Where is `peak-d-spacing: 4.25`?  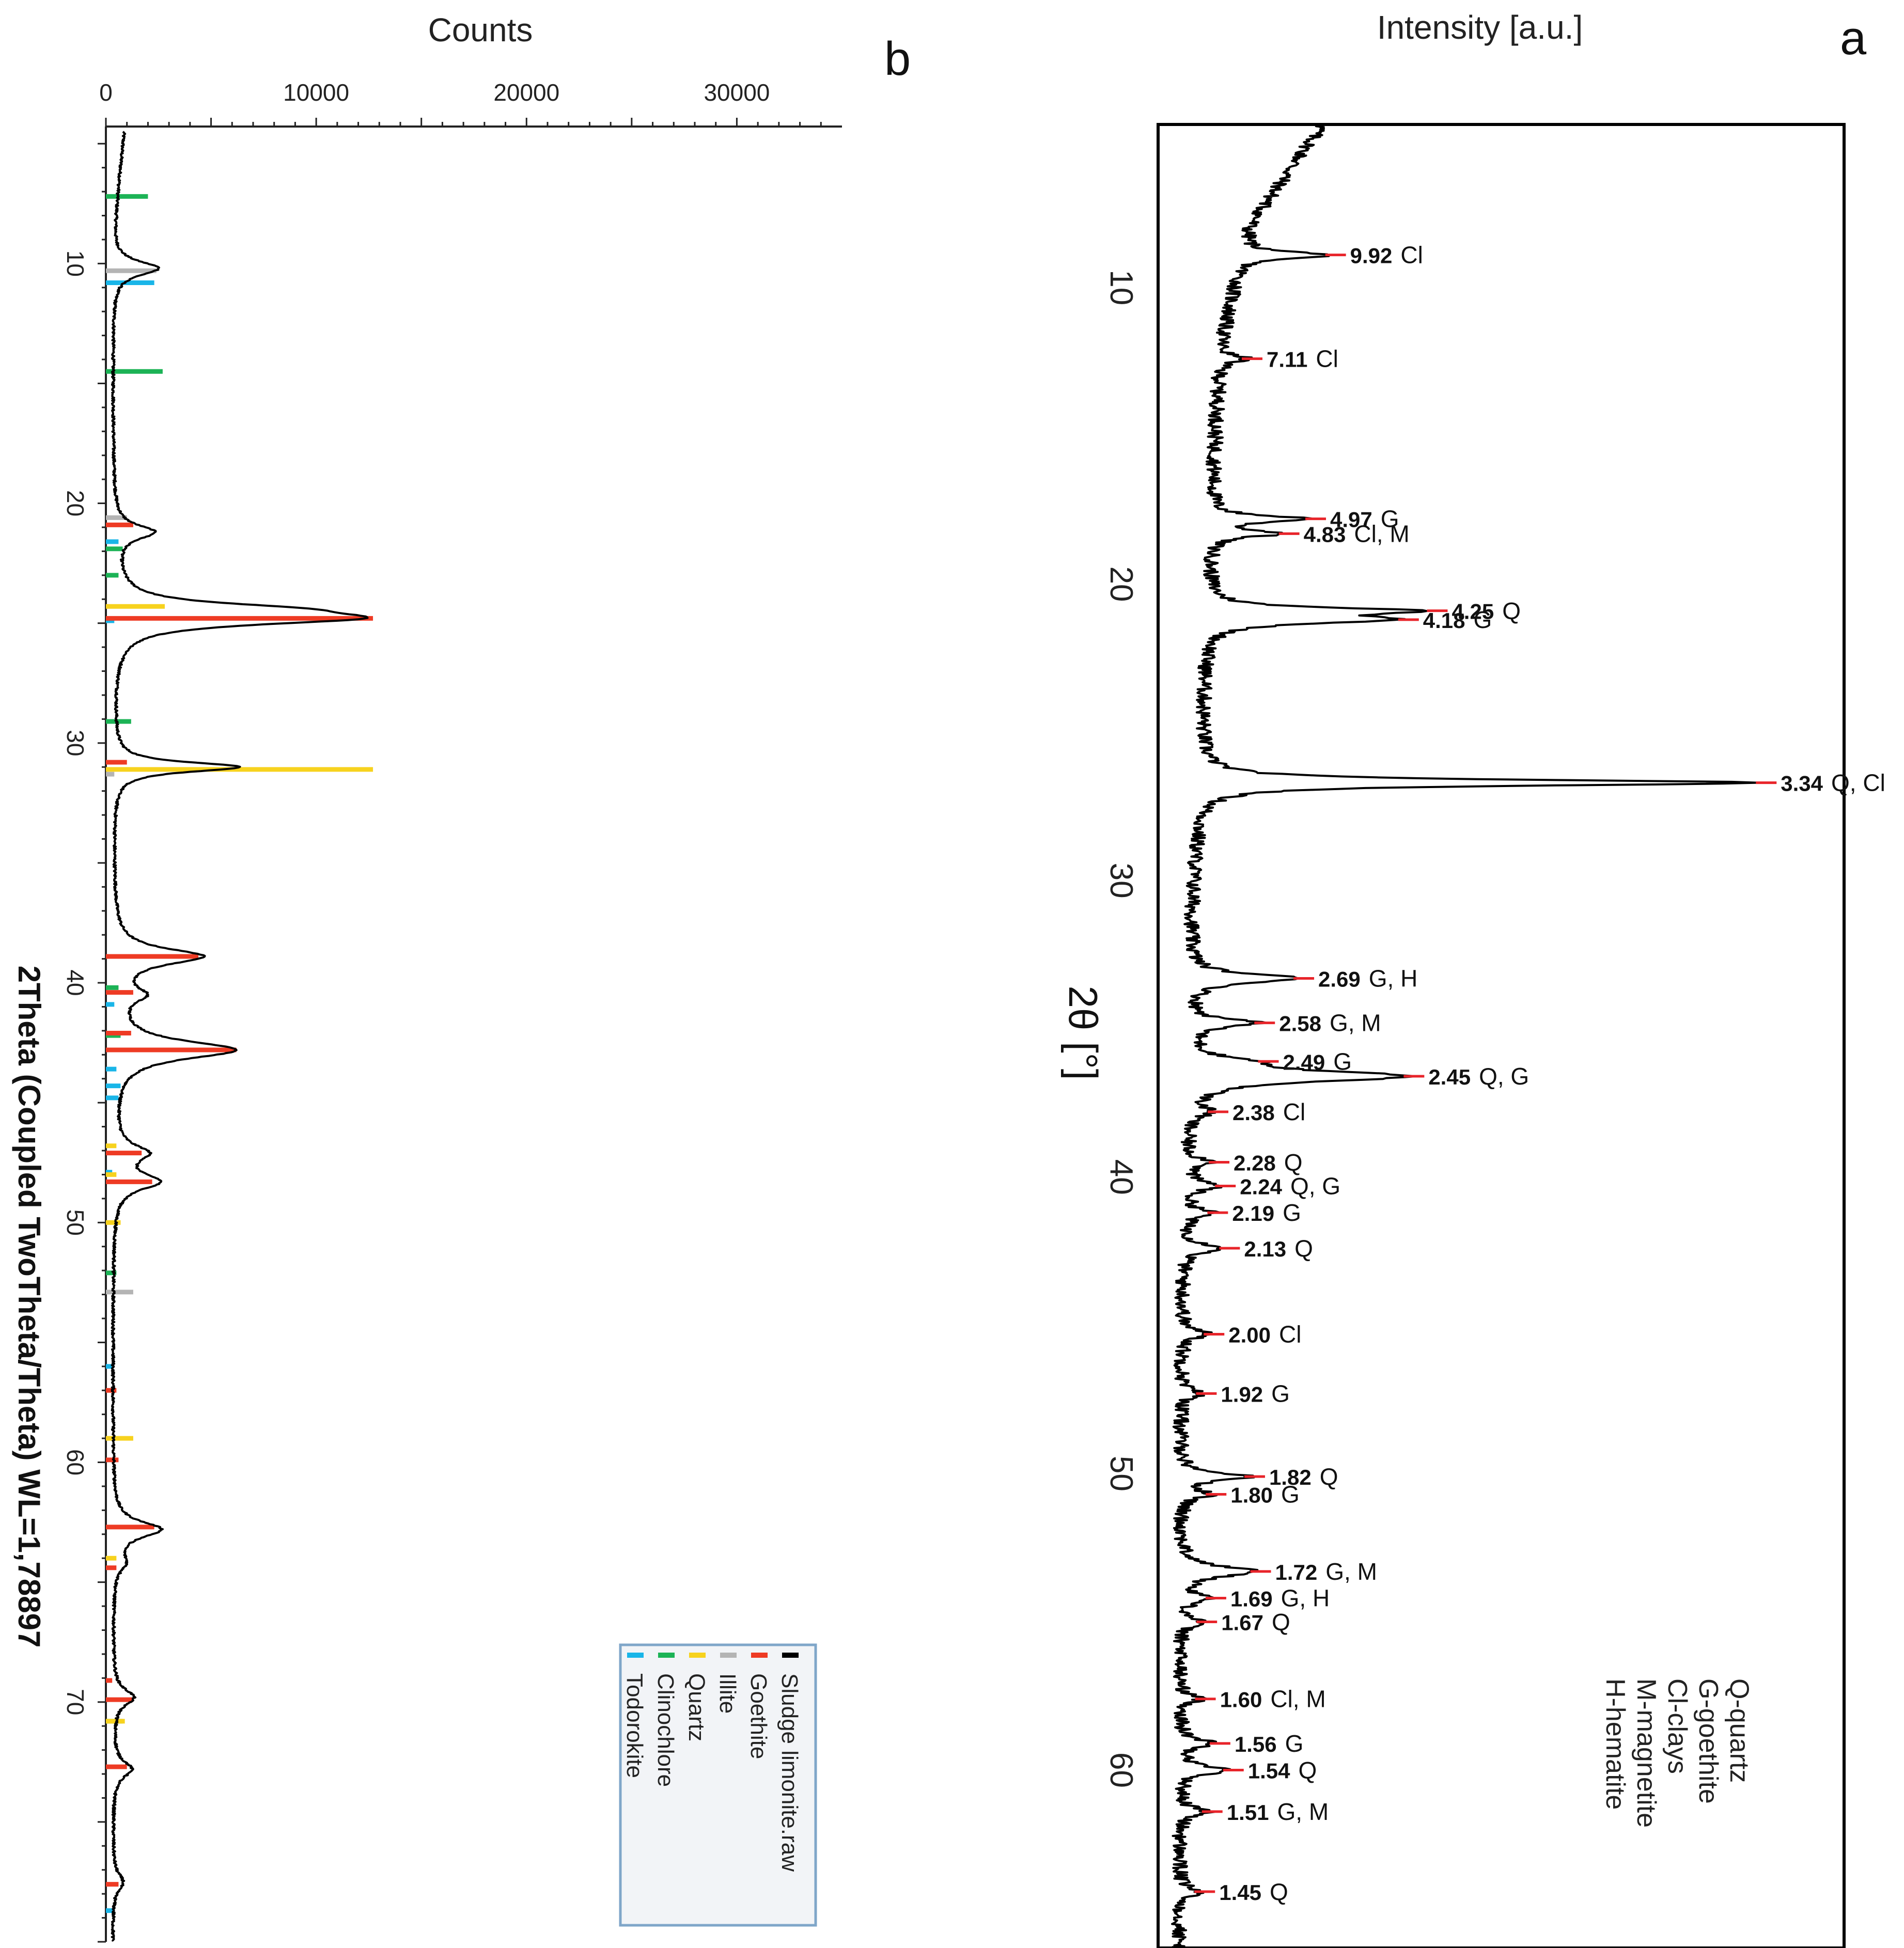
peak-d-spacing: 4.25 is located at coordinates (1473, 612).